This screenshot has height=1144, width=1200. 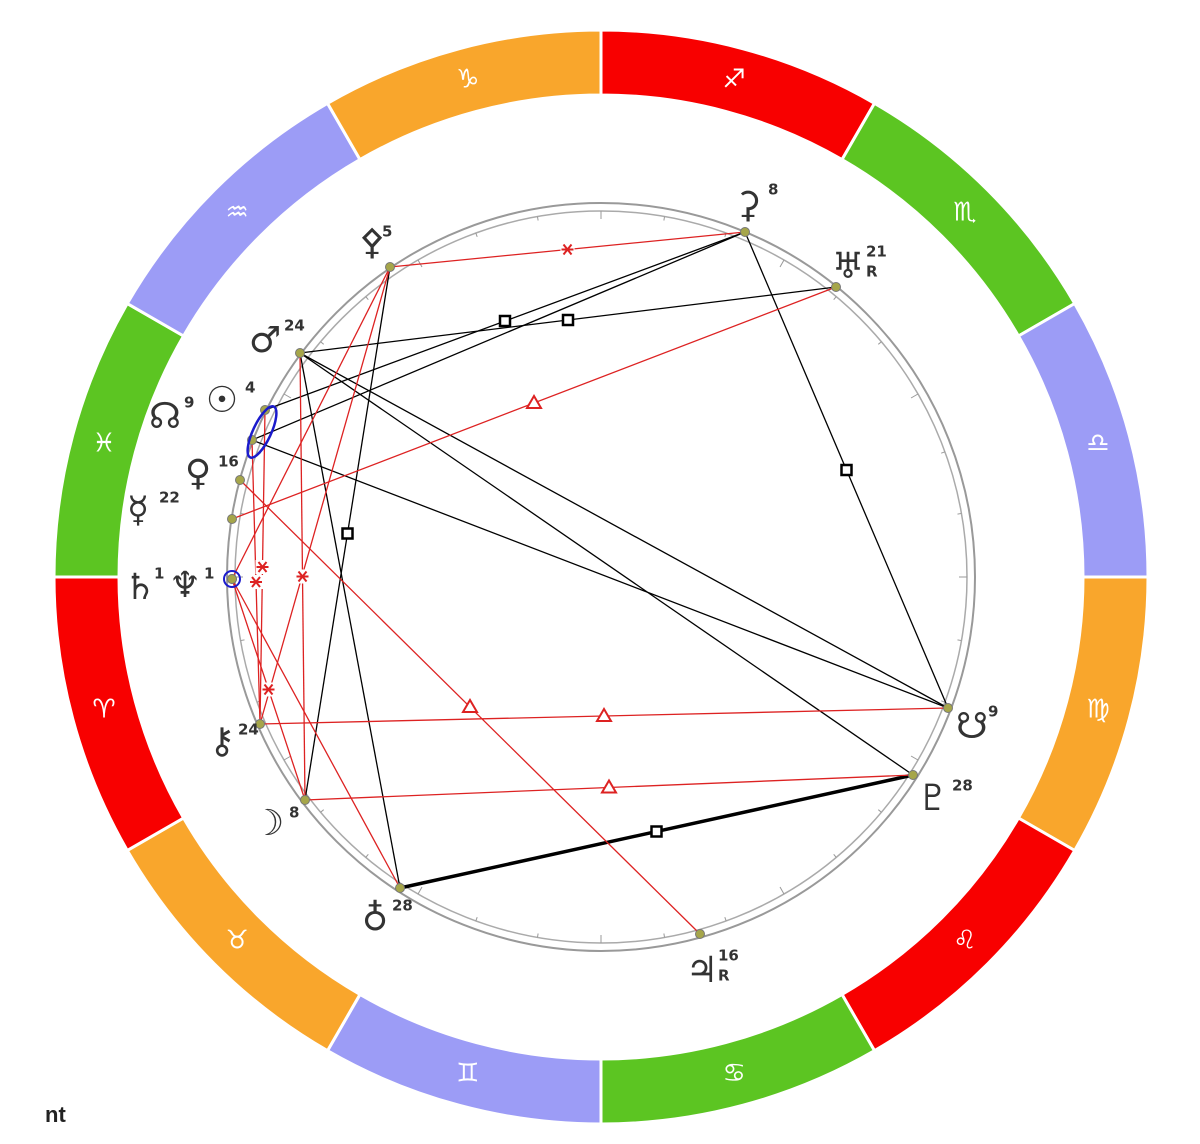 I want to click on zodiac-sign: ♎, so click(x=1097, y=443).